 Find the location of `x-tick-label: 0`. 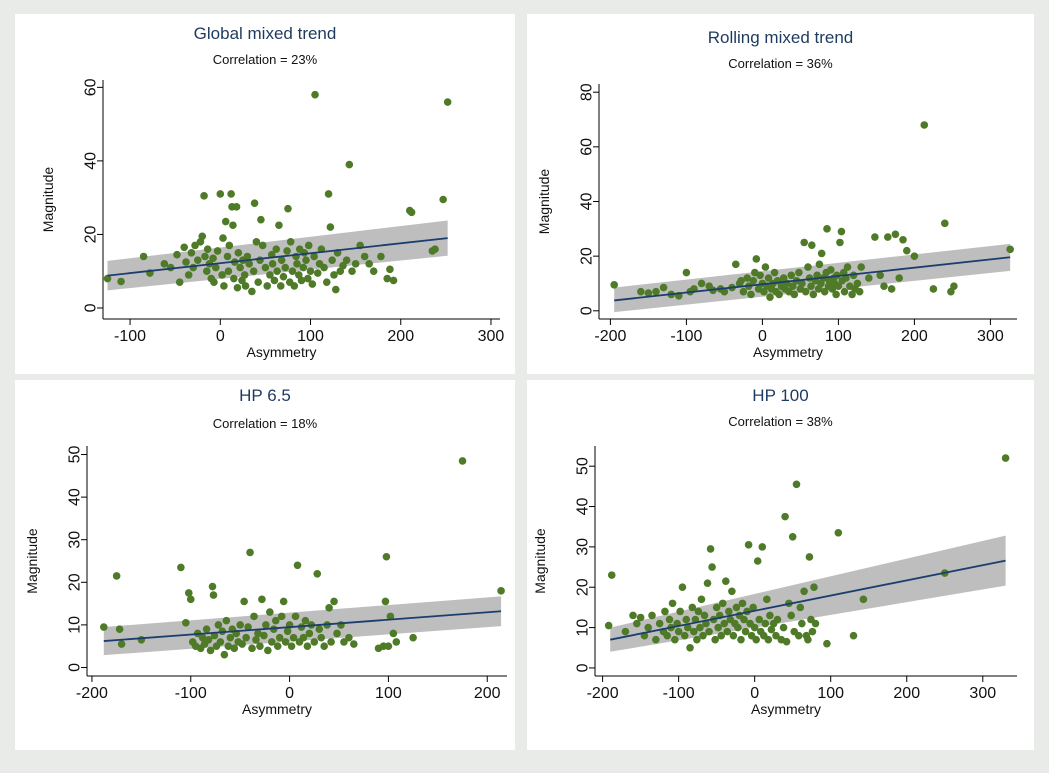

x-tick-label: 0 is located at coordinates (289, 693).